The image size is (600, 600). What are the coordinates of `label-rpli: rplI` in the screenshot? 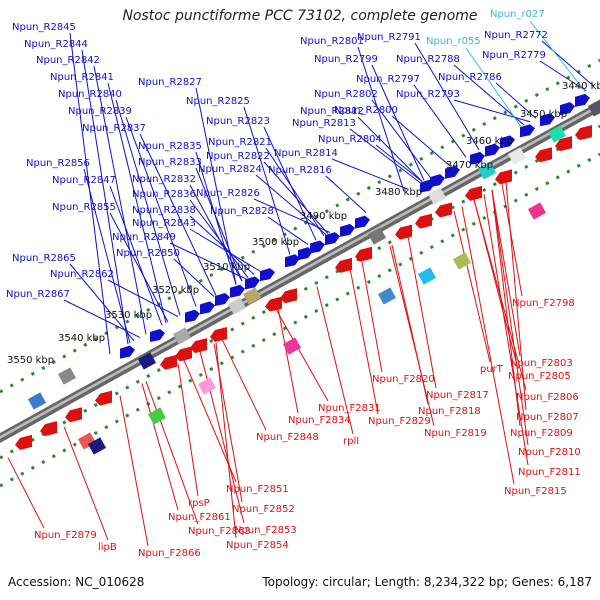 It's located at (351, 441).